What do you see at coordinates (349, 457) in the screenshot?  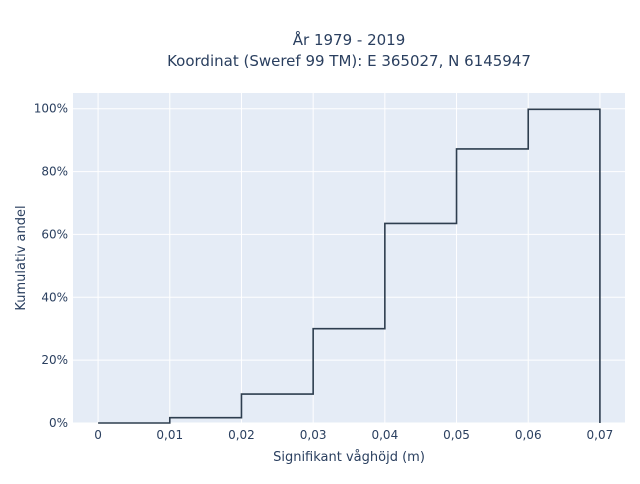 I see `x-axis-title: Signifikant våghöjd (m)` at bounding box center [349, 457].